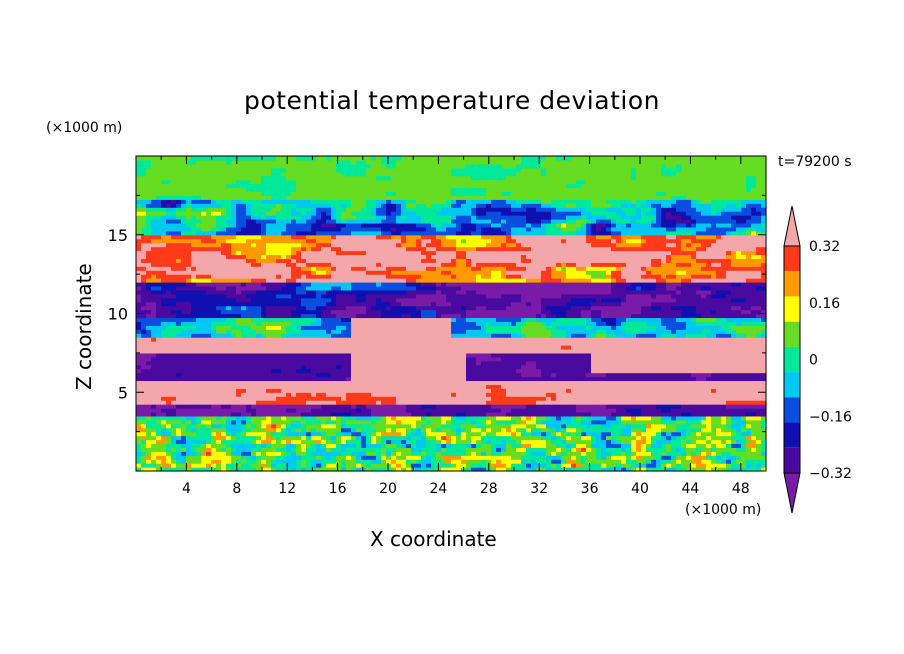 The image size is (904, 654). Describe the element at coordinates (388, 489) in the screenshot. I see `x-tick-label-20: 20` at that location.